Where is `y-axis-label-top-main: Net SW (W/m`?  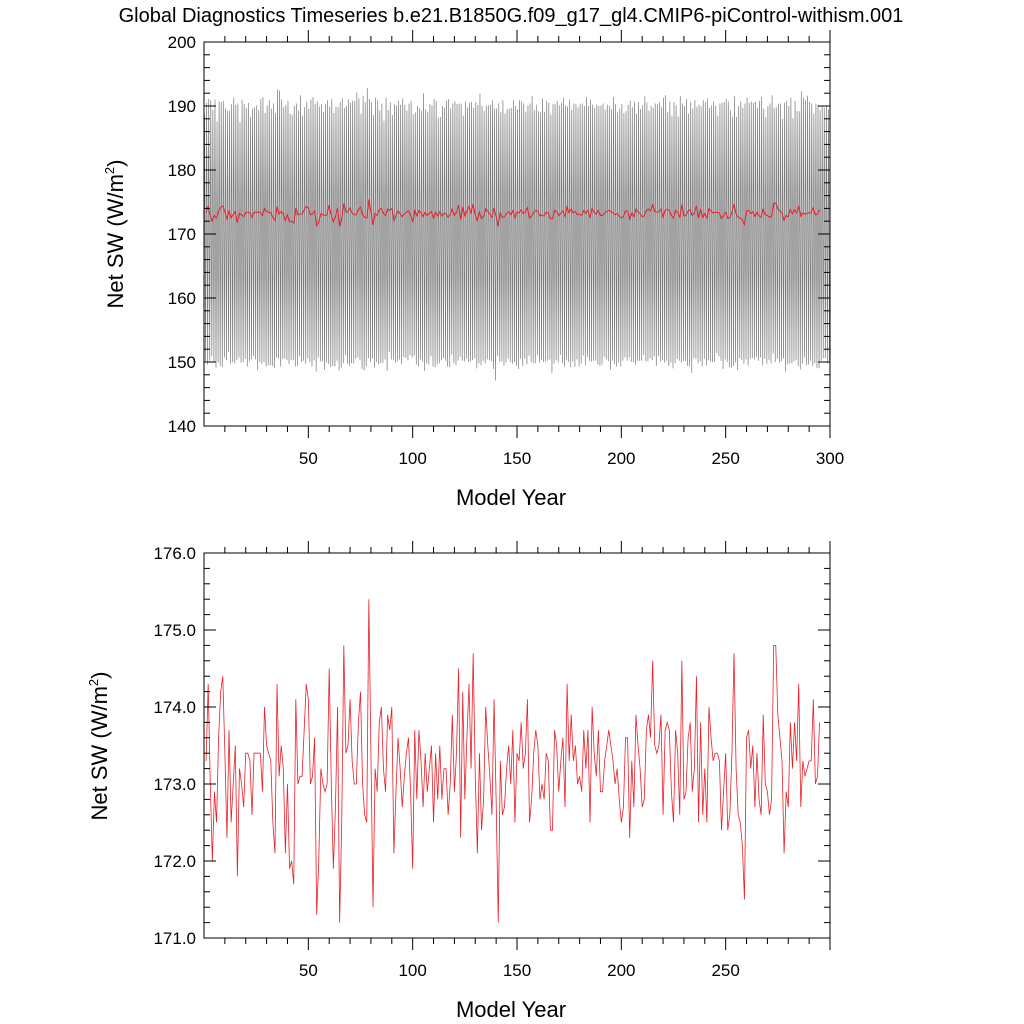 y-axis-label-top-main: Net SW (W/m is located at coordinates (115, 241).